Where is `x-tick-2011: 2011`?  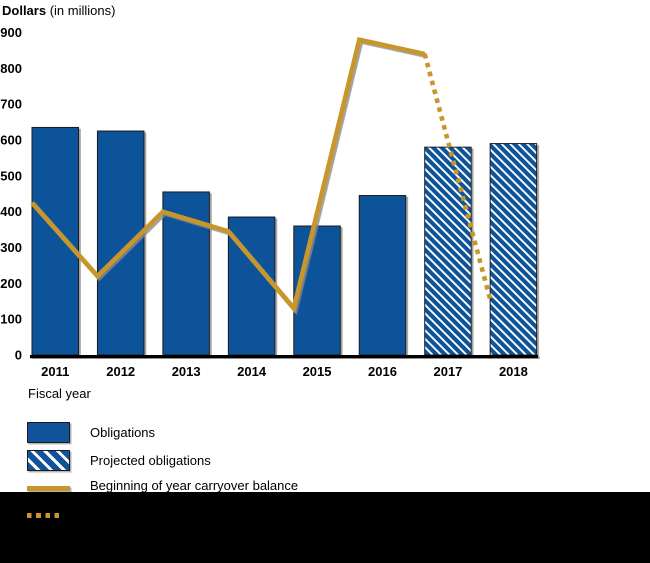 x-tick-2011: 2011 is located at coordinates (55, 371).